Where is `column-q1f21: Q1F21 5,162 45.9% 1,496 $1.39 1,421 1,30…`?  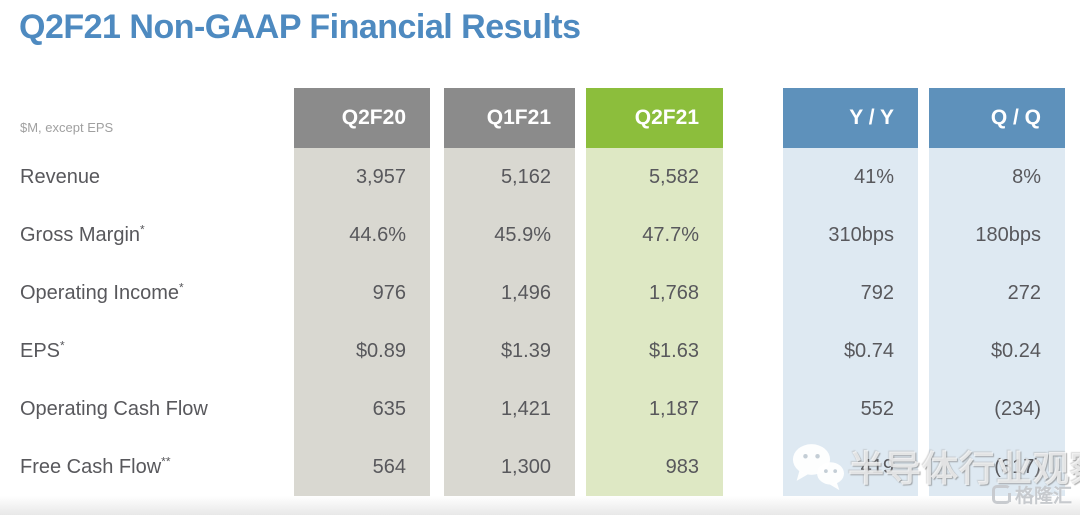
column-q1f21: Q1F21 5,162 45.9% 1,496 $1.39 1,421 1,30… is located at coordinates (509, 292).